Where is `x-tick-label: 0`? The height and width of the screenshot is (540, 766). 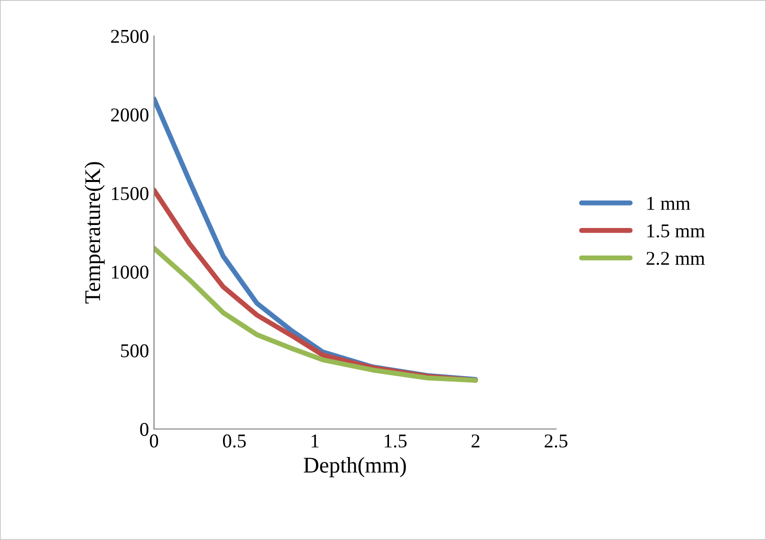
x-tick-label: 0 is located at coordinates (154, 441).